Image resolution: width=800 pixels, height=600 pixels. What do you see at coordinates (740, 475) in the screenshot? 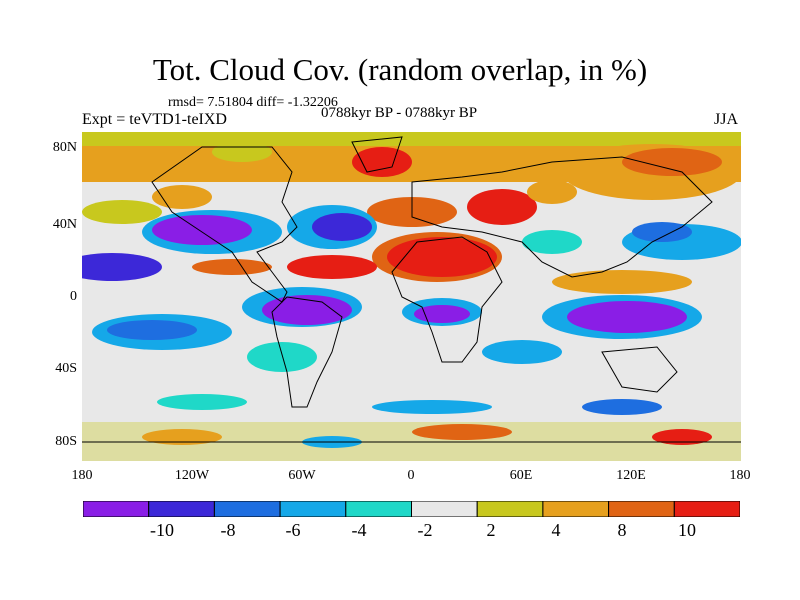
I see `lon-label-180e: 180` at bounding box center [740, 475].